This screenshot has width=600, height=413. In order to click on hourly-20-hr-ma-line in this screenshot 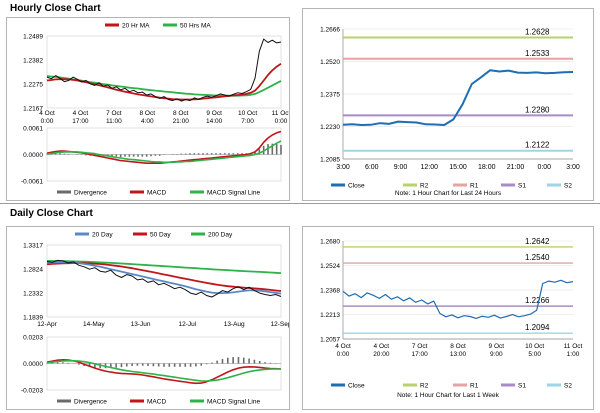, I will do `click(164, 81)`.